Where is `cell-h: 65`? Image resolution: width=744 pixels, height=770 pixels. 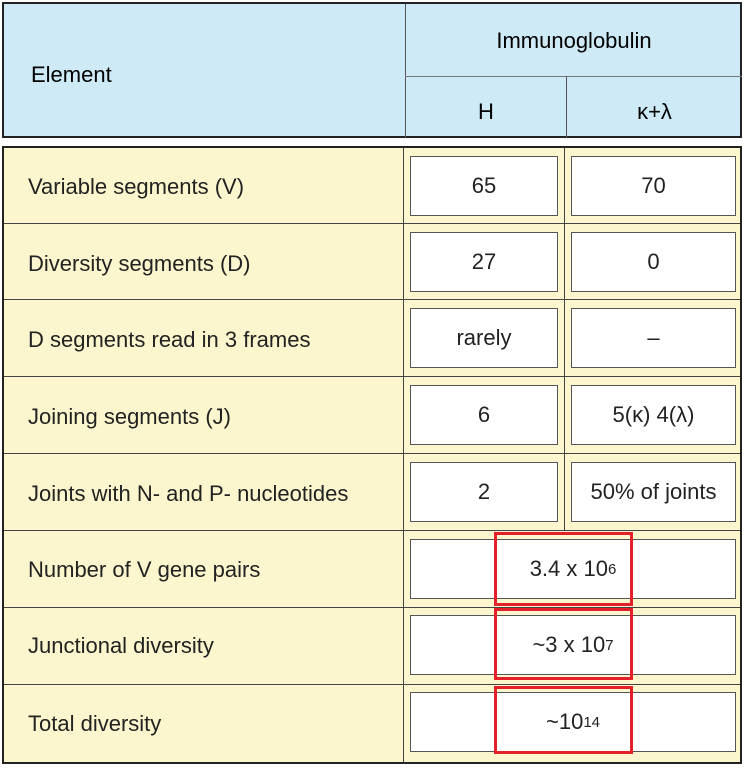
cell-h: 65 is located at coordinates (484, 186).